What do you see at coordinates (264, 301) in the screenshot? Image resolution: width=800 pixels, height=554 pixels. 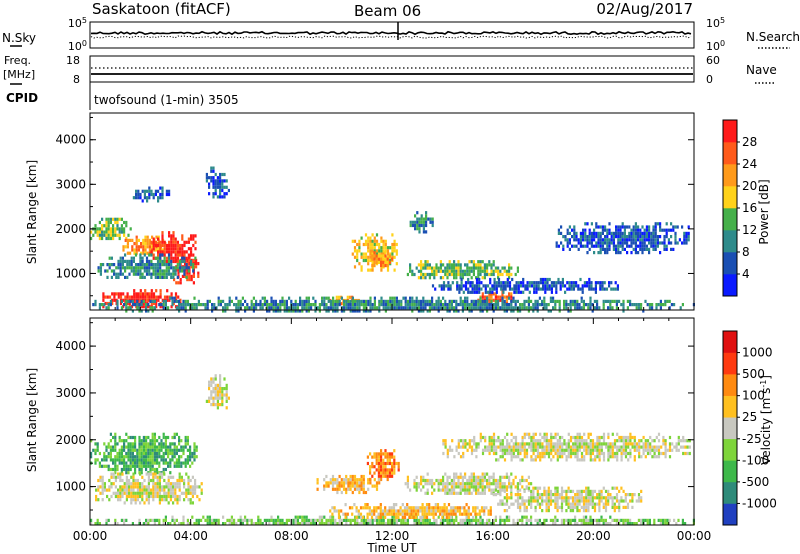 I see `power-cell-1926` at bounding box center [264, 301].